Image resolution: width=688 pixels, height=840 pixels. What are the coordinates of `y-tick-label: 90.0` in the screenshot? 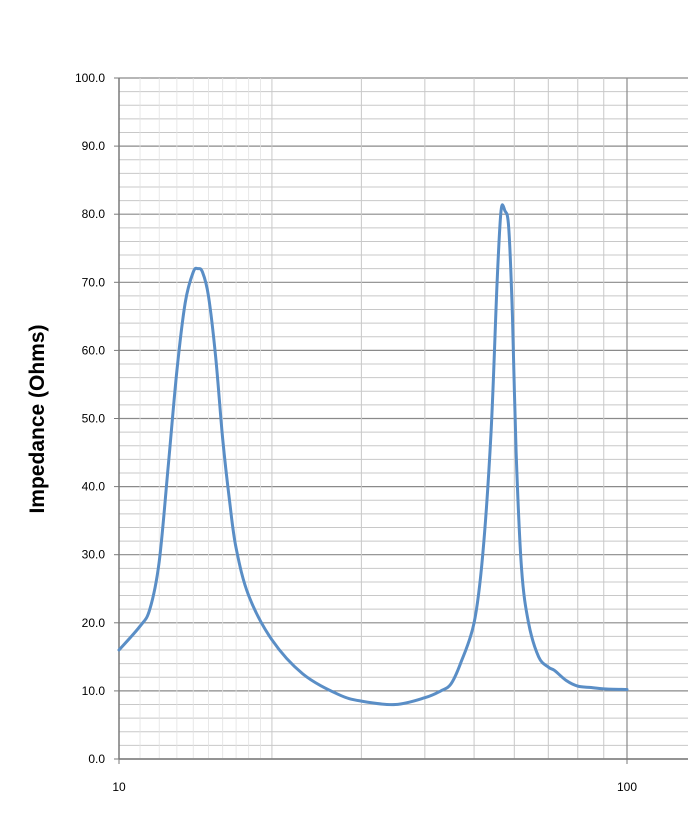 It's located at (94, 146).